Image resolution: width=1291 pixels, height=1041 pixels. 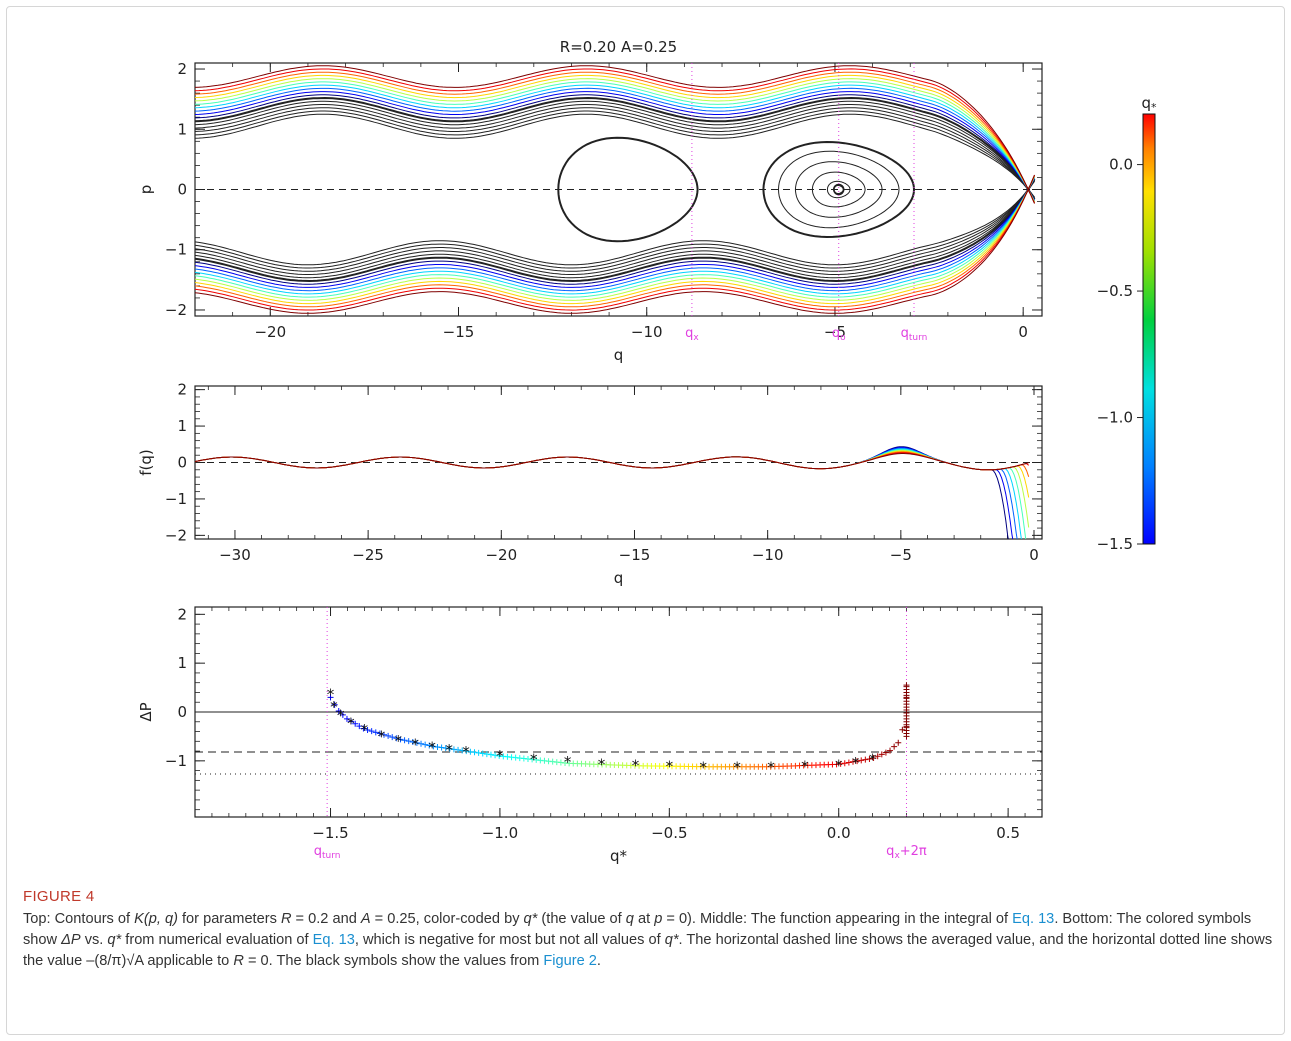 What do you see at coordinates (1034, 555) in the screenshot?
I see `x-tick-label: 0` at bounding box center [1034, 555].